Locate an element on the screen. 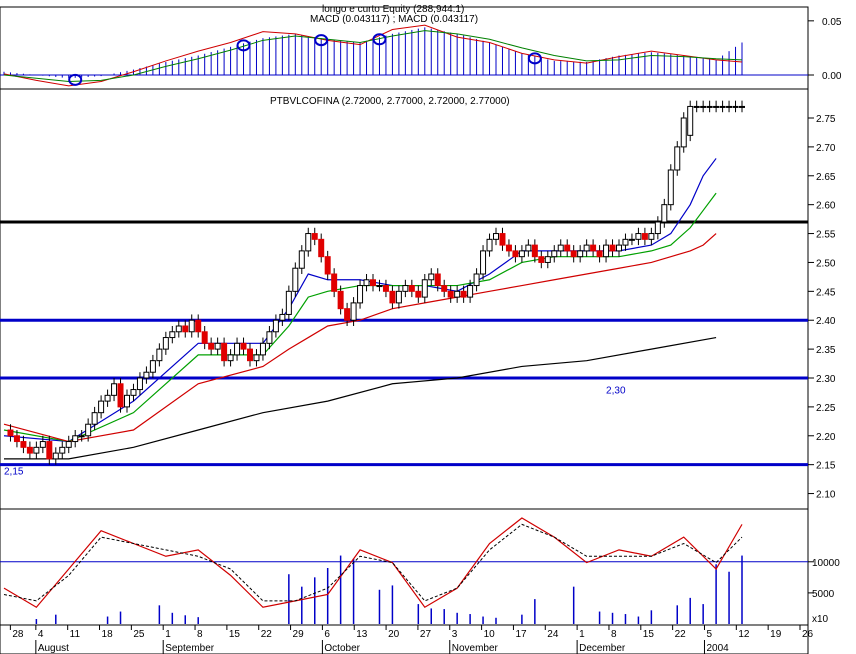 Image resolution: width=856 pixels, height=654 pixels. price-ytick-label: 2.15 is located at coordinates (826, 466).